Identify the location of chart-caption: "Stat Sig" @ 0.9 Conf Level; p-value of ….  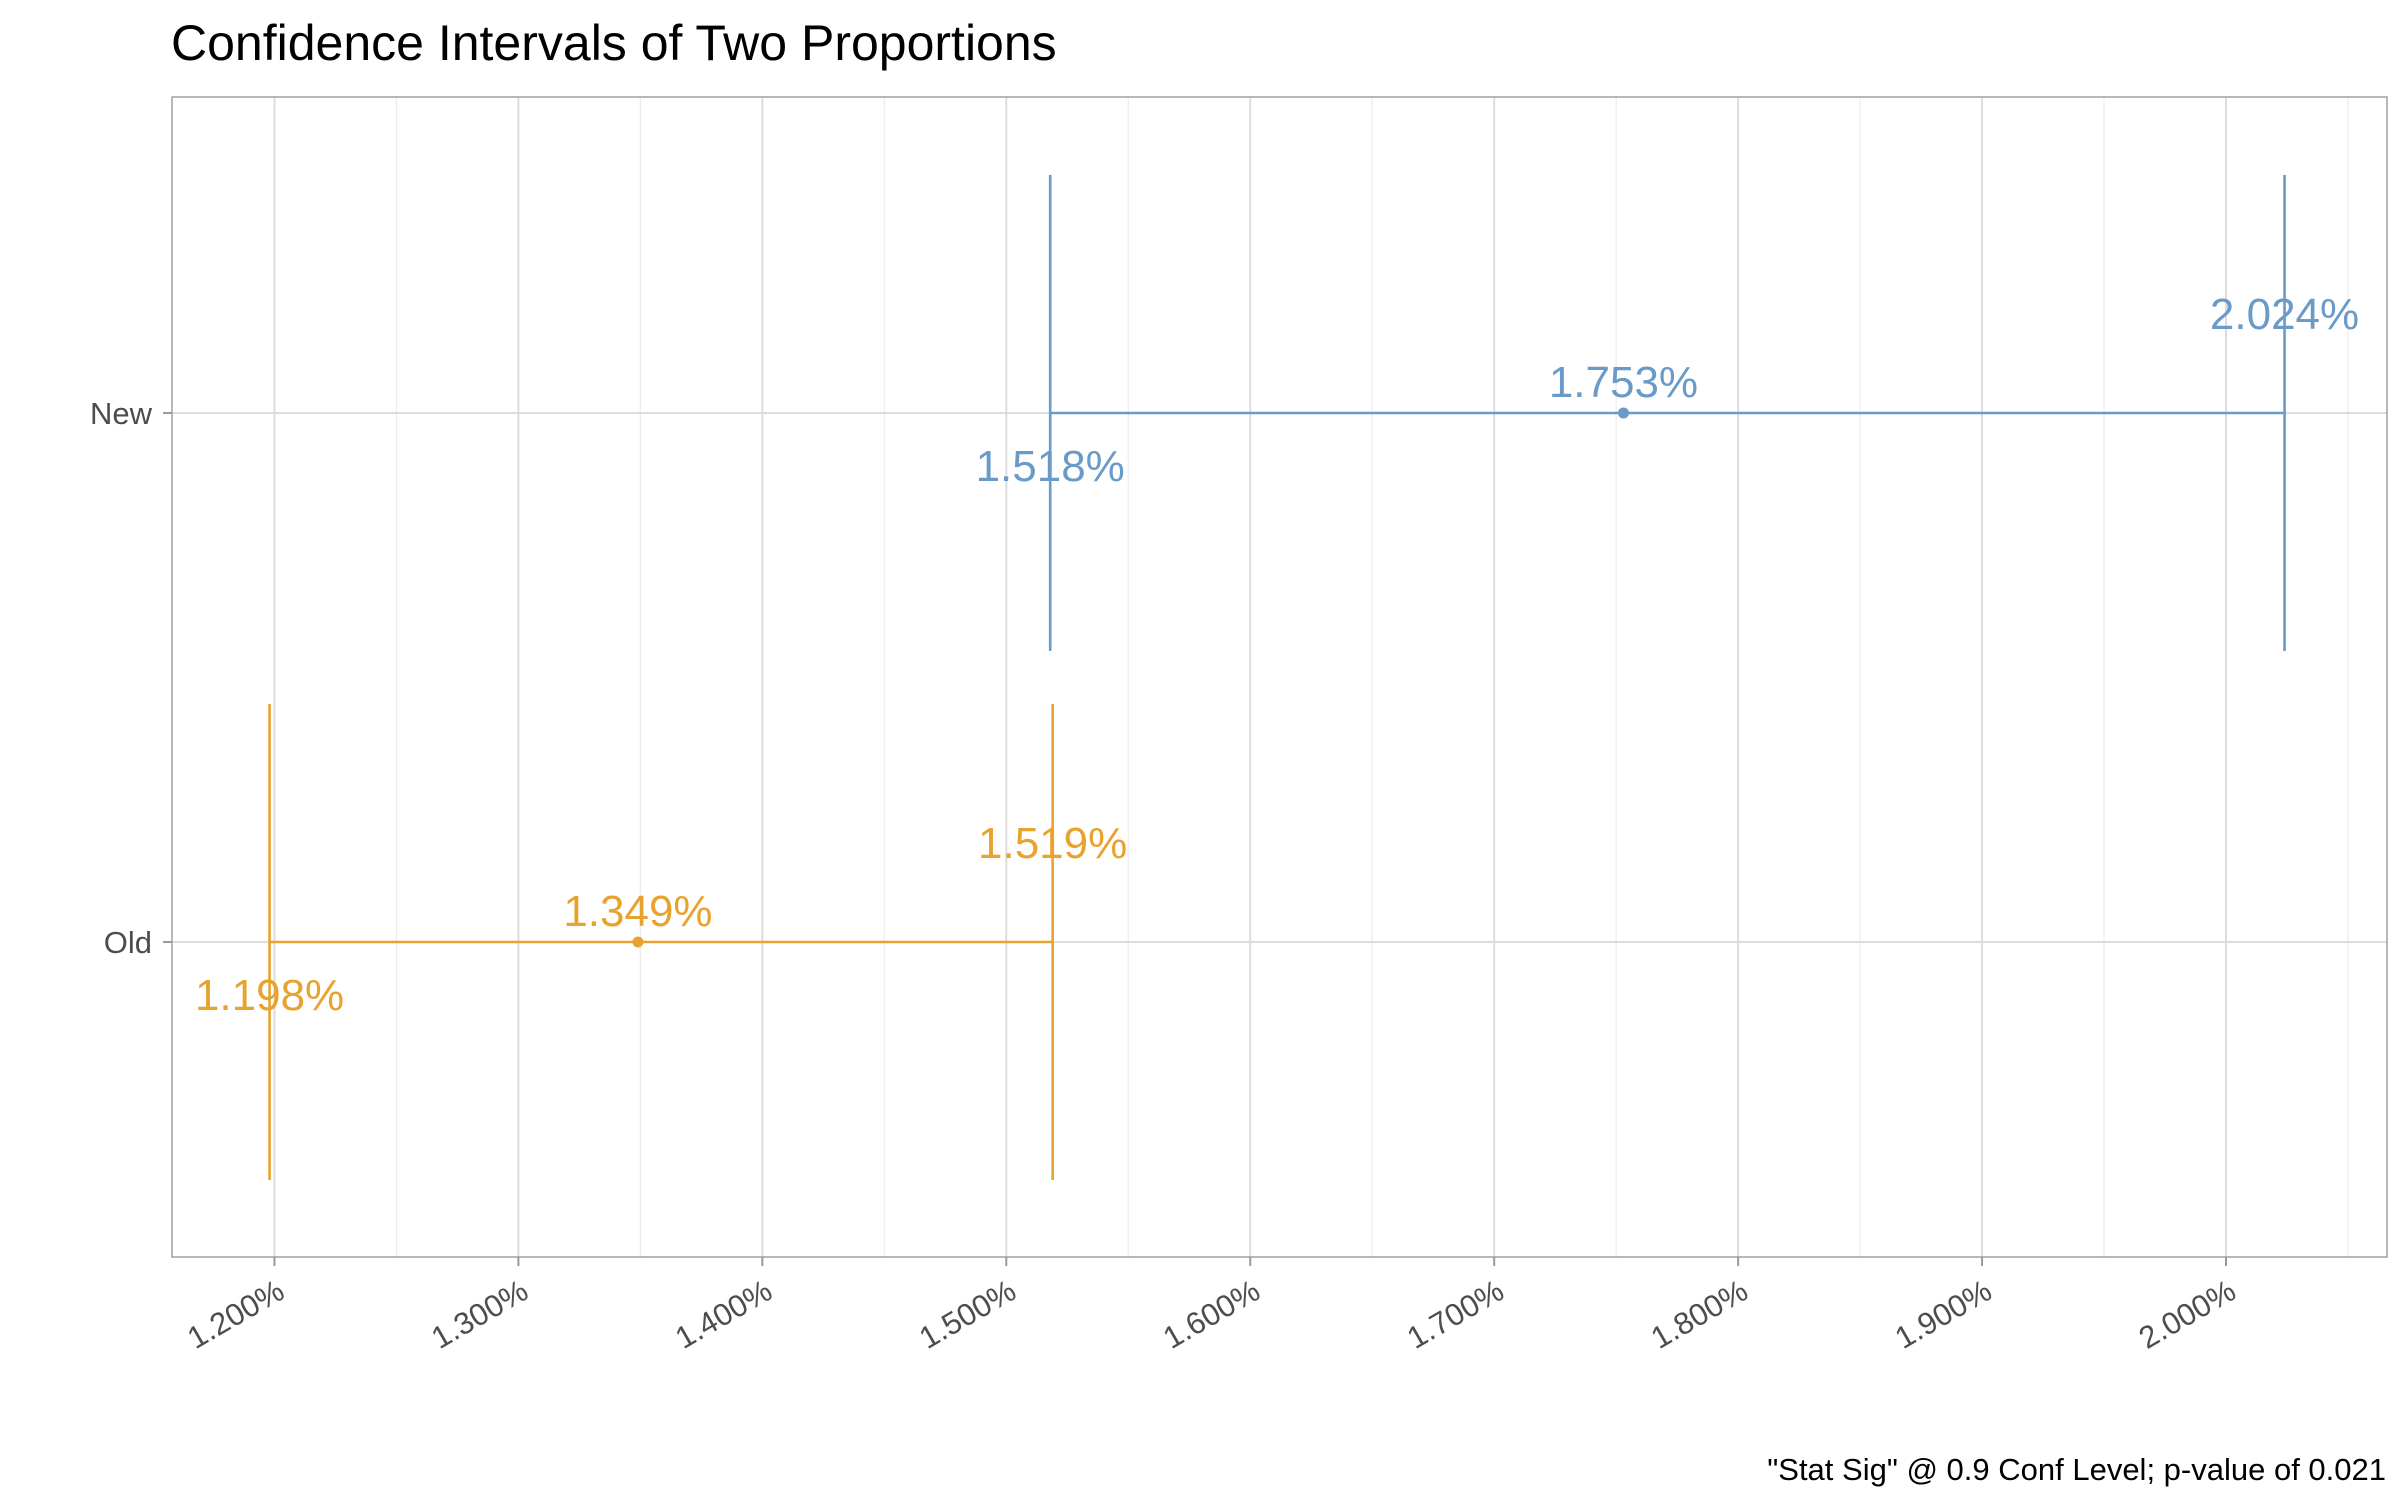
(2076, 1469).